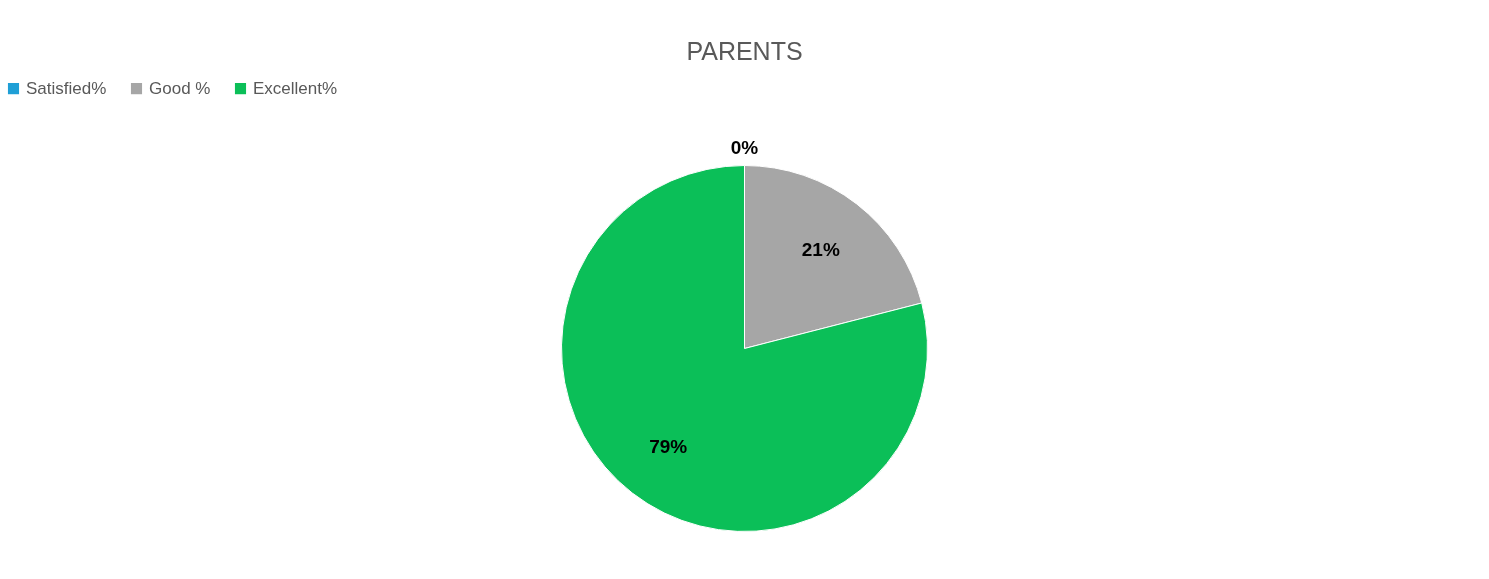  What do you see at coordinates (180, 88) in the screenshot?
I see `legend-label: Good %` at bounding box center [180, 88].